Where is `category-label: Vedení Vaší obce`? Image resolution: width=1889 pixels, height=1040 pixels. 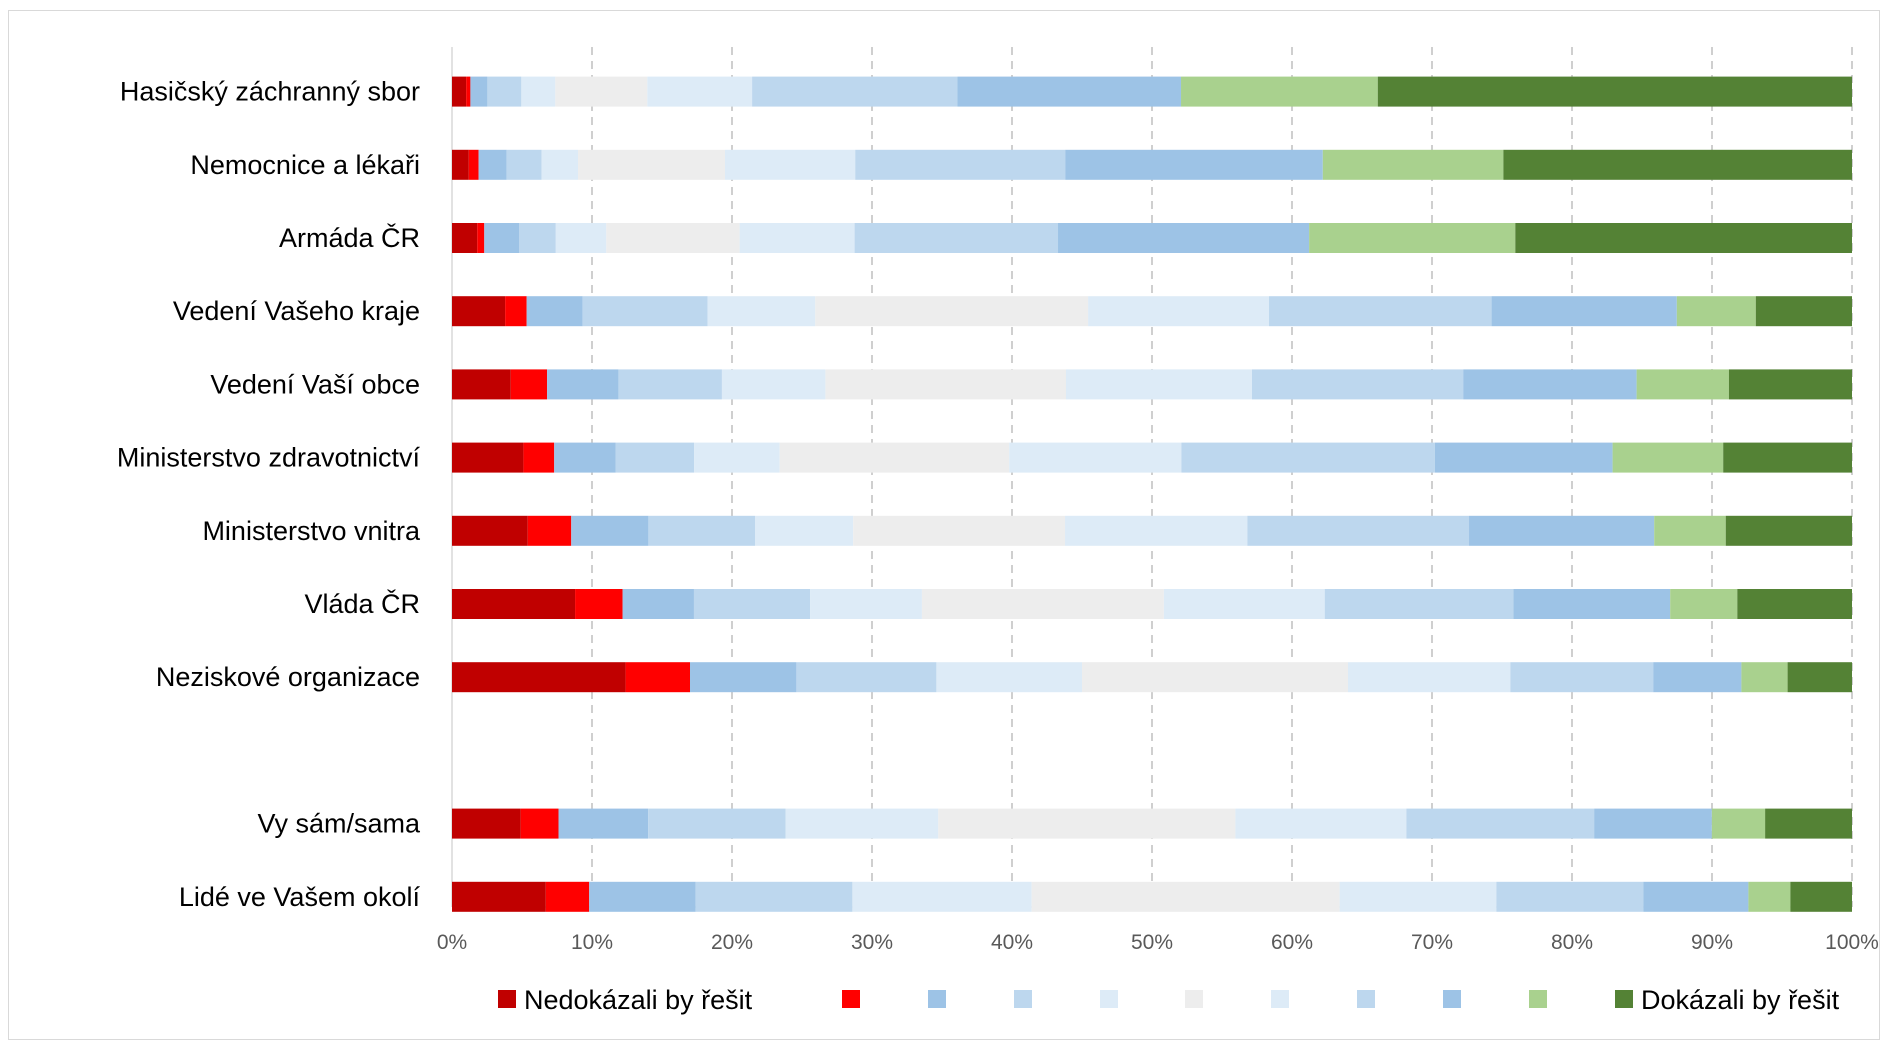
category-label: Vedení Vaší obce is located at coordinates (315, 384).